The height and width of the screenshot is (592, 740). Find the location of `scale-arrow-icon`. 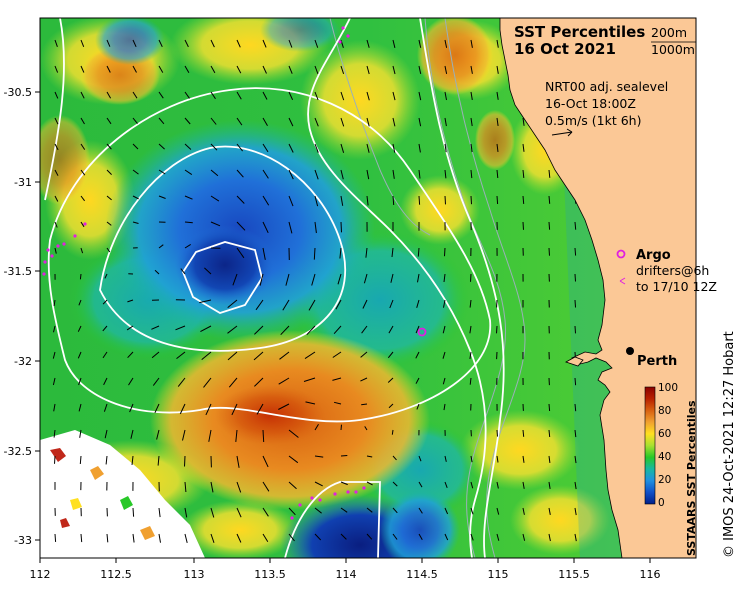

scale-arrow-icon is located at coordinates (562, 132).